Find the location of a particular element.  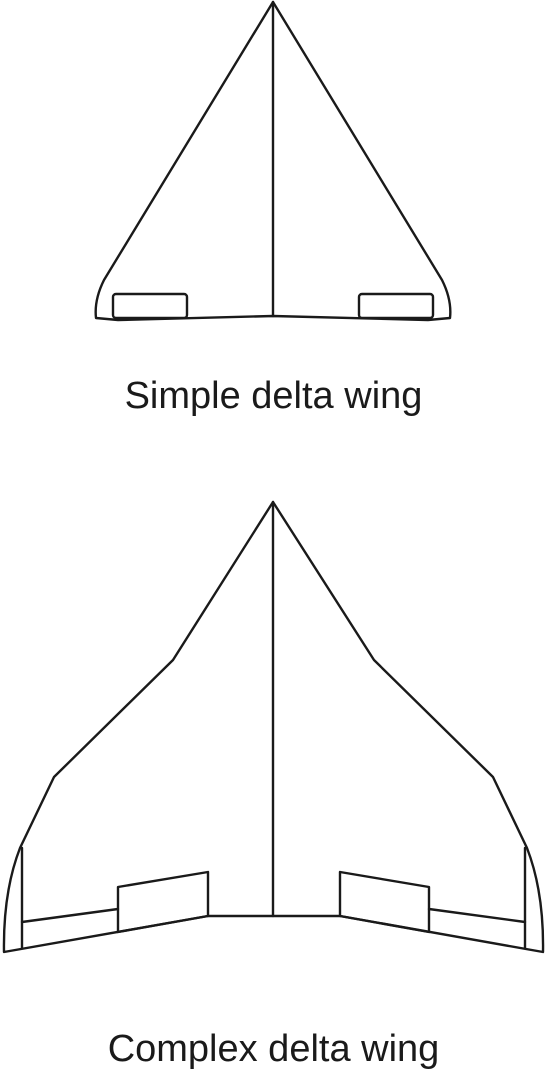

caption-simple-delta-wing: Simple delta wing is located at coordinates (273, 396).